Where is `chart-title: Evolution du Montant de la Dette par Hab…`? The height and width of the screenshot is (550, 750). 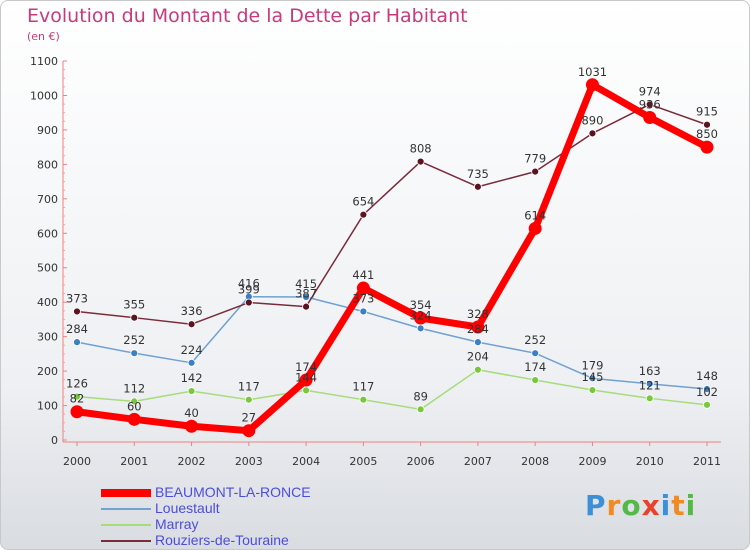 chart-title: Evolution du Montant de la Dette par Hab… is located at coordinates (247, 16).